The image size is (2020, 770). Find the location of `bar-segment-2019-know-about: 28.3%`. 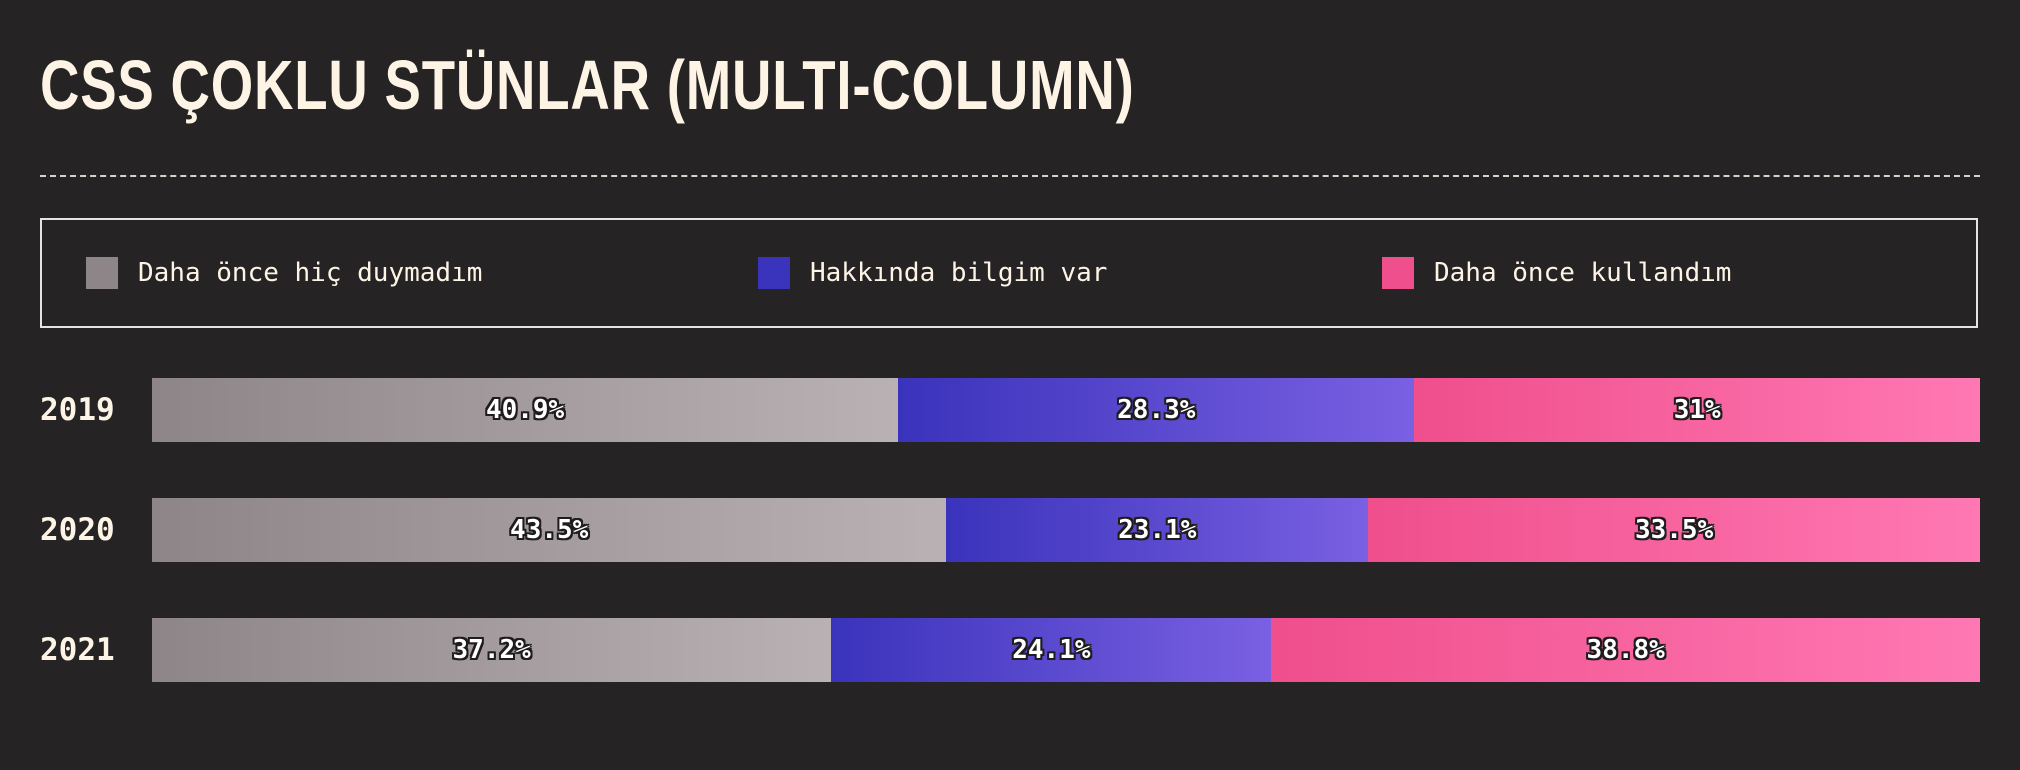

bar-segment-2019-know-about: 28.3% is located at coordinates (1156, 410).